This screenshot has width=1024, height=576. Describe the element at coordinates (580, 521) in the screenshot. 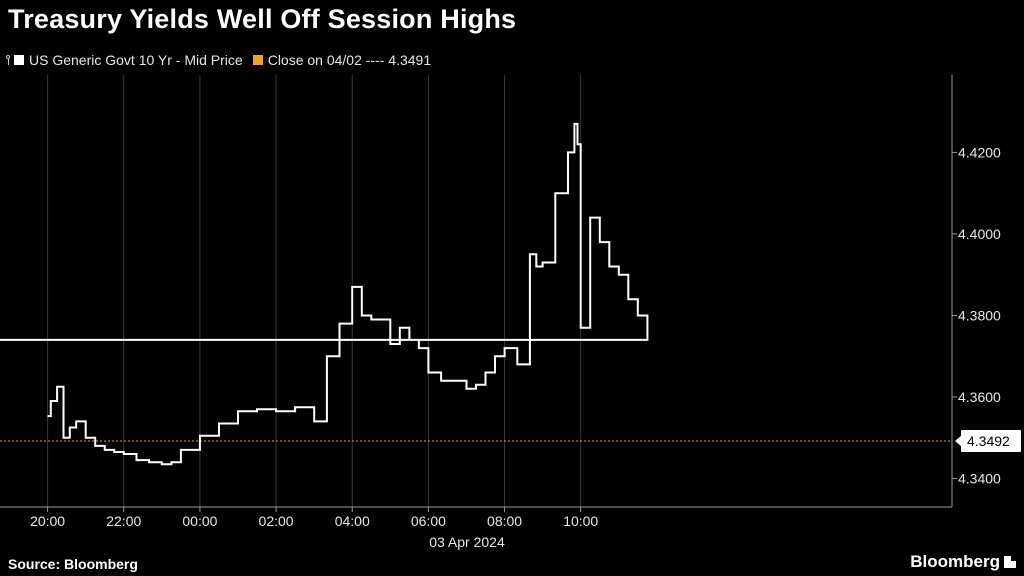

I see `x-tick-label: 10:00` at that location.